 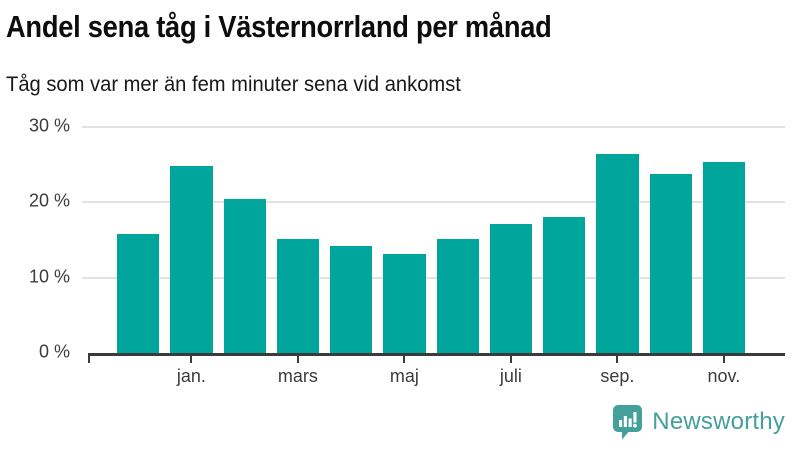 I want to click on x-tick-label: maj, so click(x=404, y=376).